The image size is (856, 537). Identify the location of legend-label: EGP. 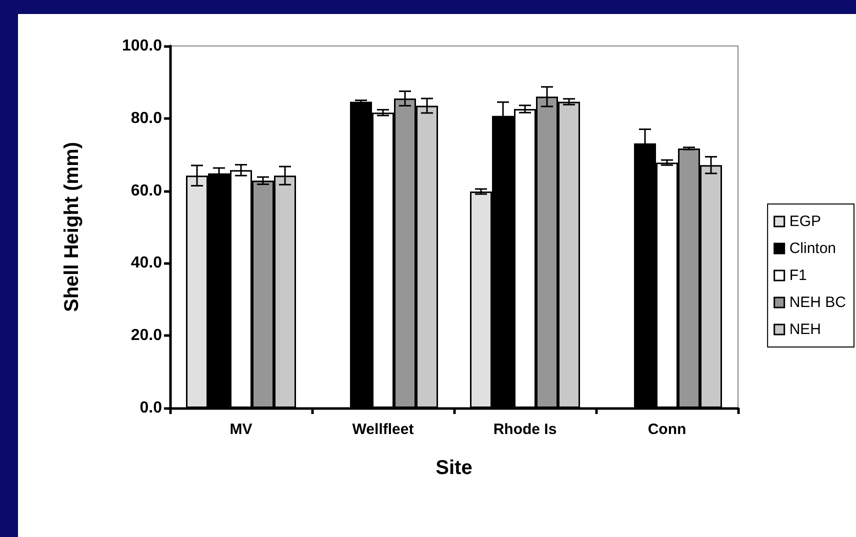
(805, 221).